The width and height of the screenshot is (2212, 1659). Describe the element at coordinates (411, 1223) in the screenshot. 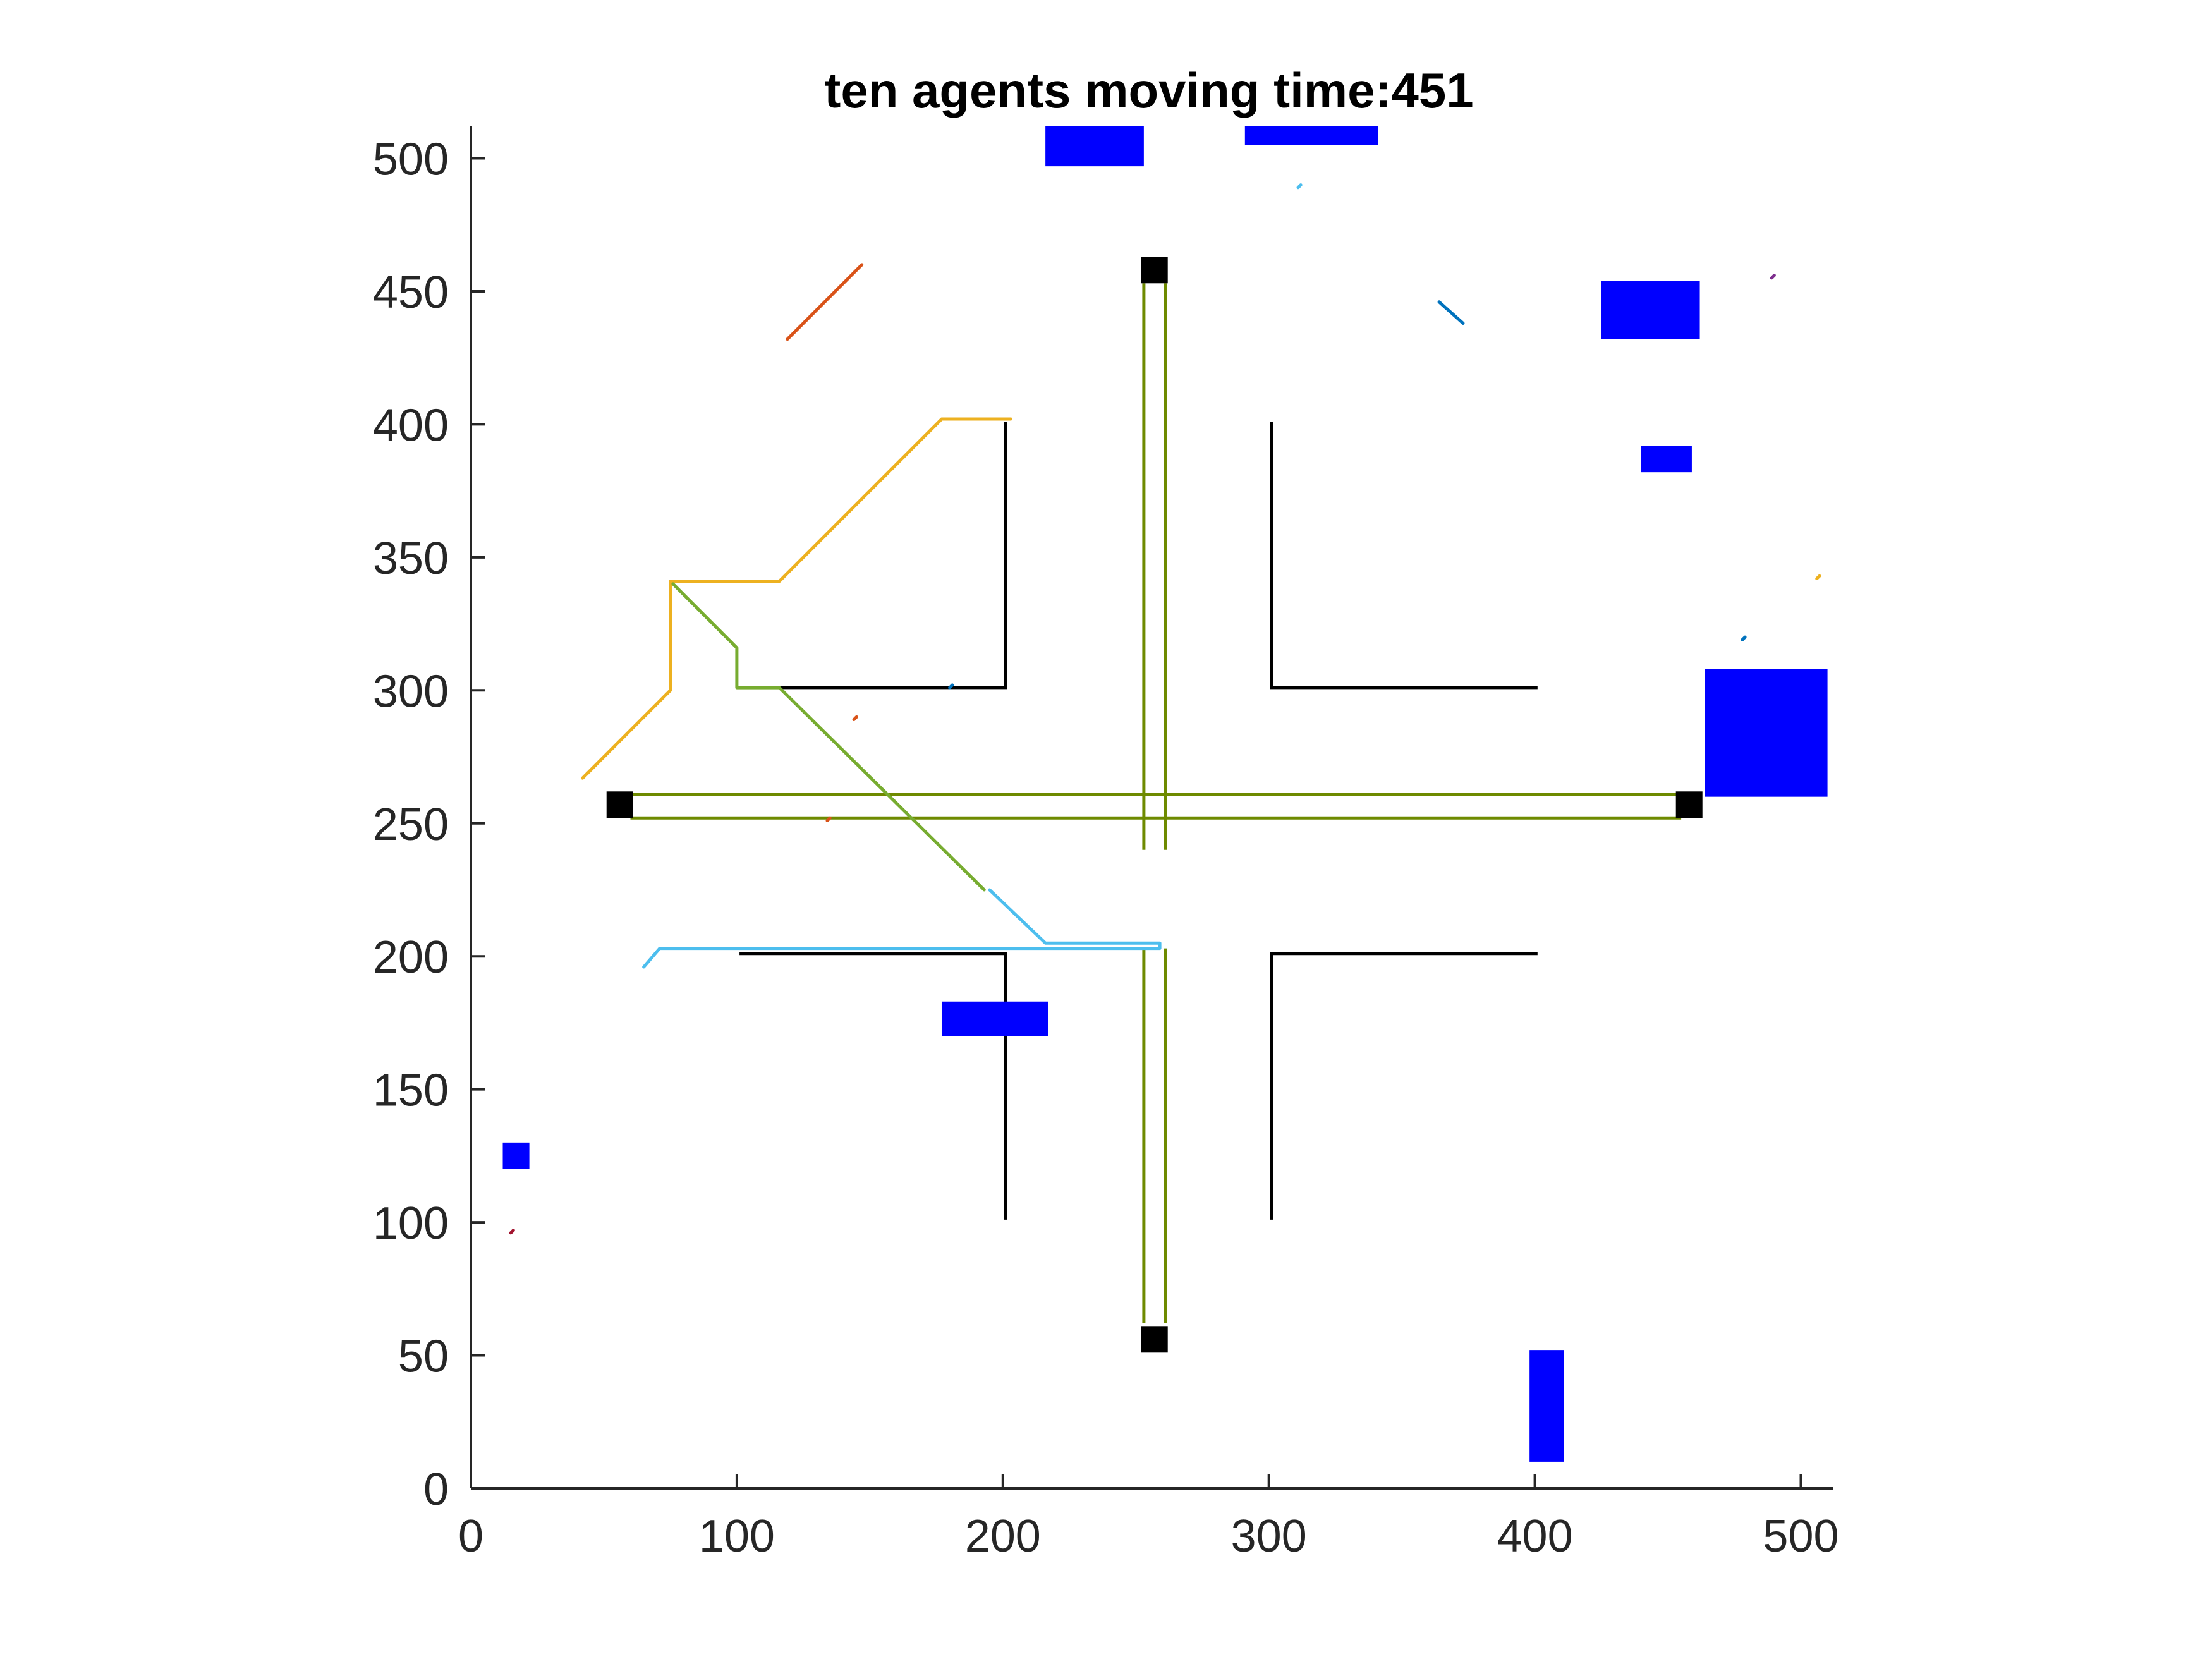

I see `y-tick-label: 100` at that location.